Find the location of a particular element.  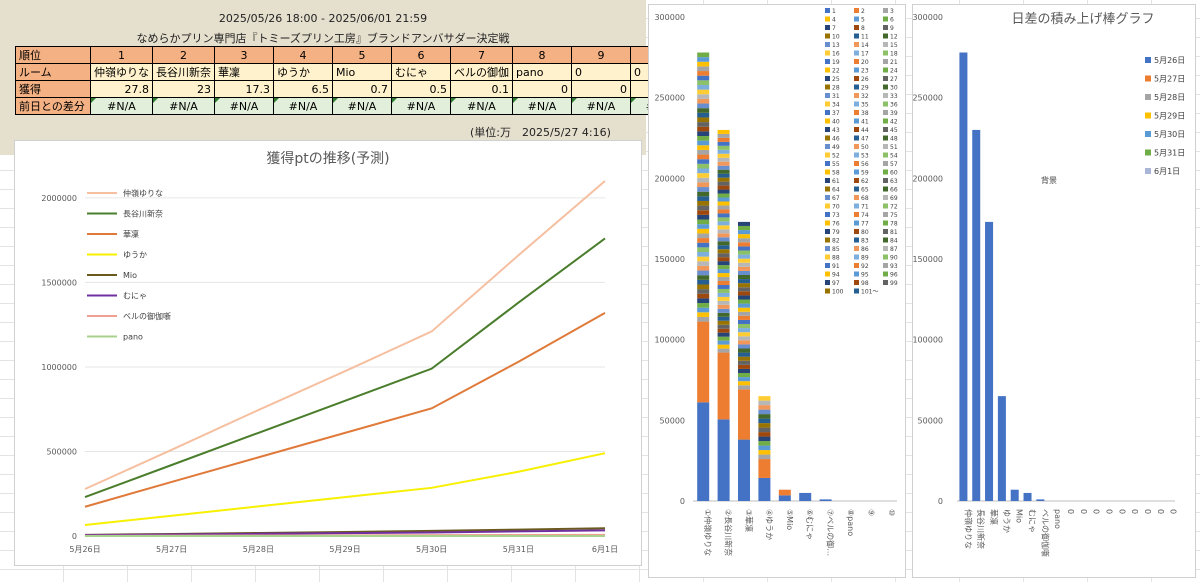

rank-cell: 6 is located at coordinates (421, 55).